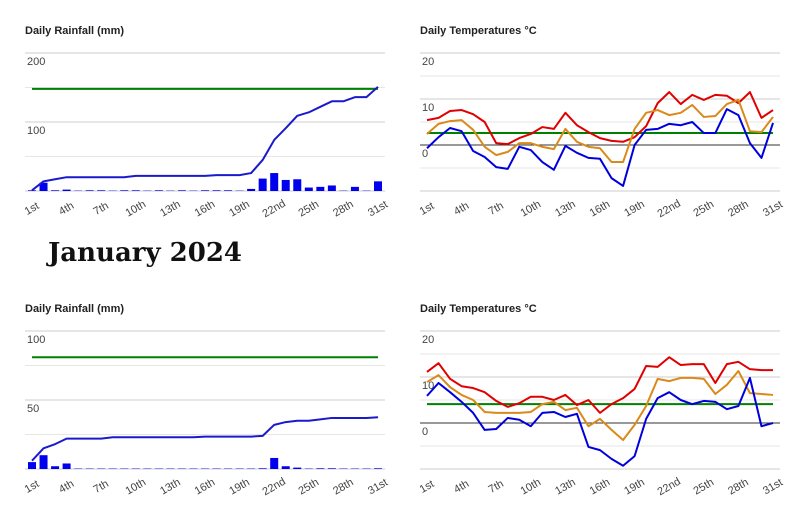 The image size is (792, 506). Describe the element at coordinates (33, 409) in the screenshot. I see `y-tick-label: 50` at that location.